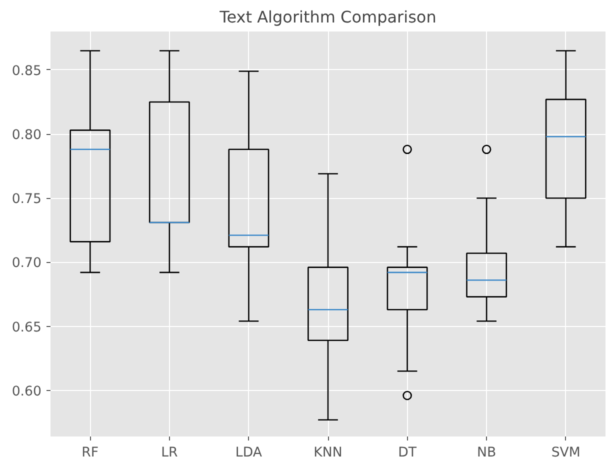 Image resolution: width=607 pixels, height=463 pixels. What do you see at coordinates (27, 71) in the screenshot?
I see `y-tick-label: 0.85` at bounding box center [27, 71].